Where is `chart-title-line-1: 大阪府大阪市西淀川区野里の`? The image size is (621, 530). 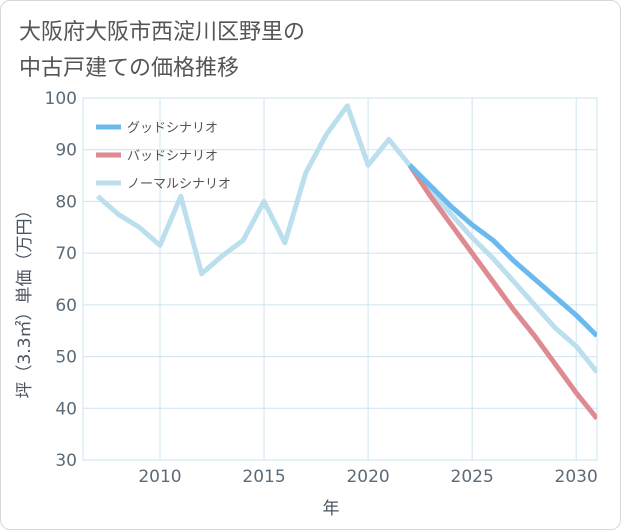
chart-title-line-1: 大阪府大阪市西淀川区野里の is located at coordinates (162, 32).